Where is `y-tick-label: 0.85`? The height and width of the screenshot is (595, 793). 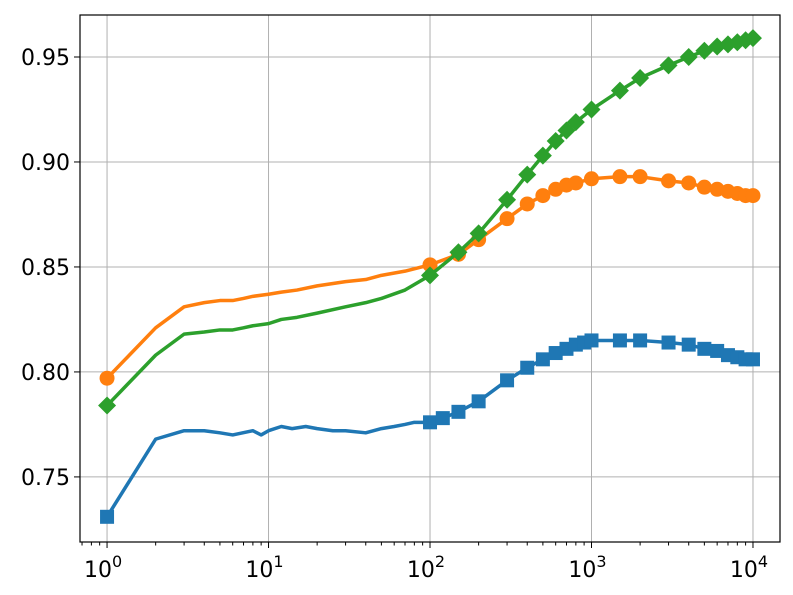
y-tick-label: 0.85 is located at coordinates (45, 268).